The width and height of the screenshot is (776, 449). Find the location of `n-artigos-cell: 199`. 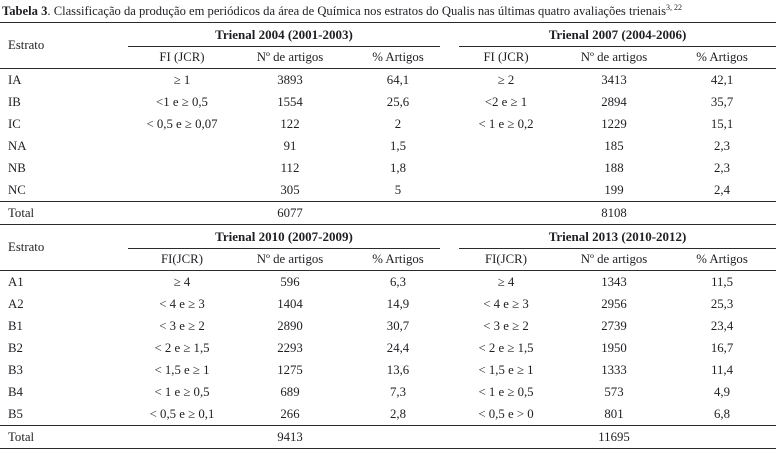

n-artigos-cell: 199 is located at coordinates (614, 189).